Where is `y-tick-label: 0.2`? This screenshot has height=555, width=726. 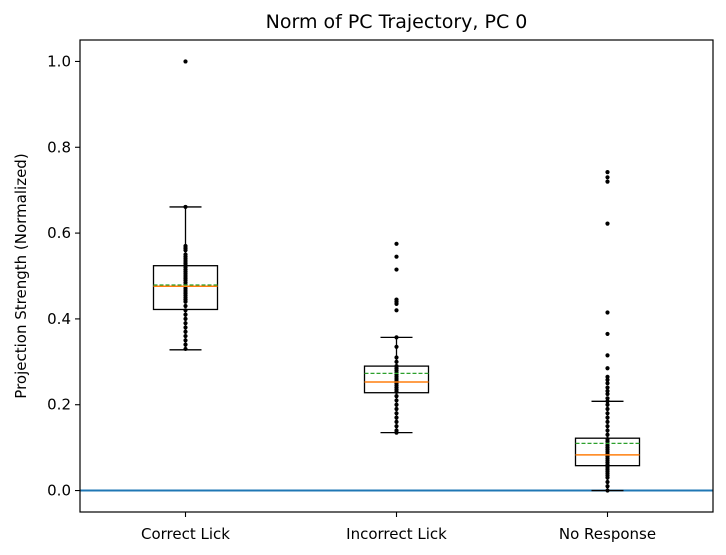
y-tick-label: 0.2 is located at coordinates (59, 405).